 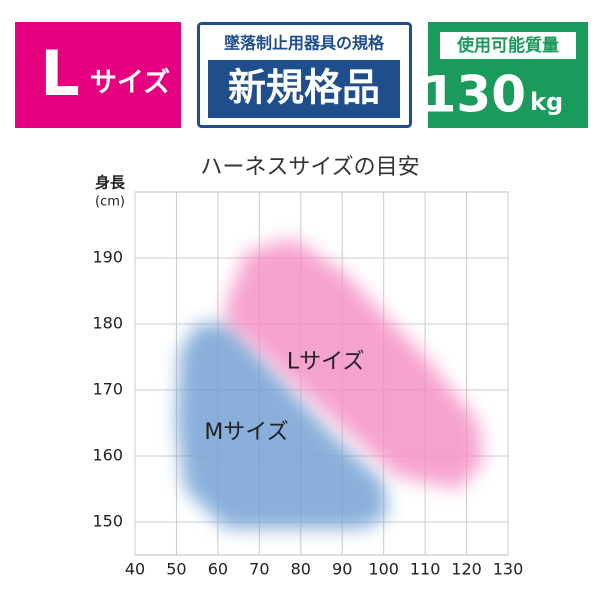 What do you see at coordinates (176, 569) in the screenshot?
I see `x-tick-label: 50` at bounding box center [176, 569].